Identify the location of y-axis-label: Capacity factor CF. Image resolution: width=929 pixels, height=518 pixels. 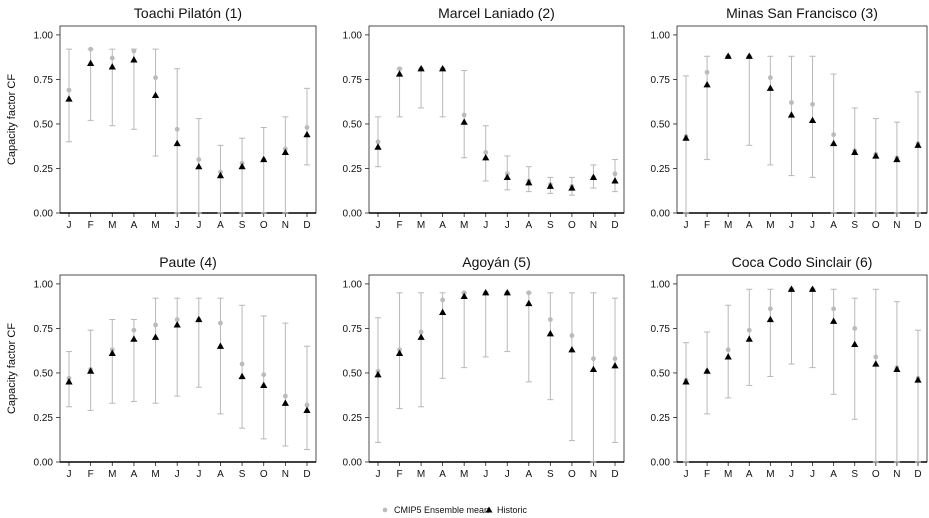
(12, 119).